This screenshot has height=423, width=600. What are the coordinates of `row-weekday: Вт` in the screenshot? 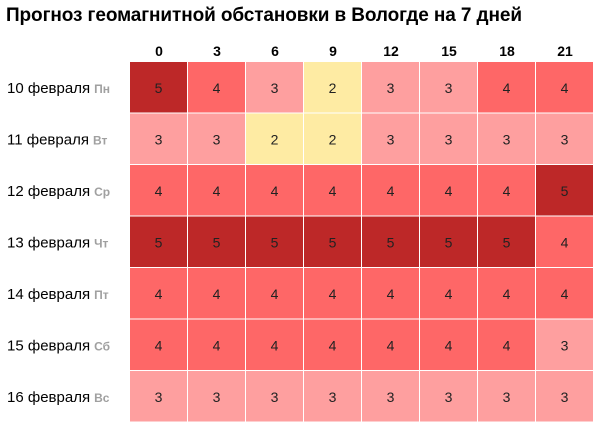 It's located at (100, 140).